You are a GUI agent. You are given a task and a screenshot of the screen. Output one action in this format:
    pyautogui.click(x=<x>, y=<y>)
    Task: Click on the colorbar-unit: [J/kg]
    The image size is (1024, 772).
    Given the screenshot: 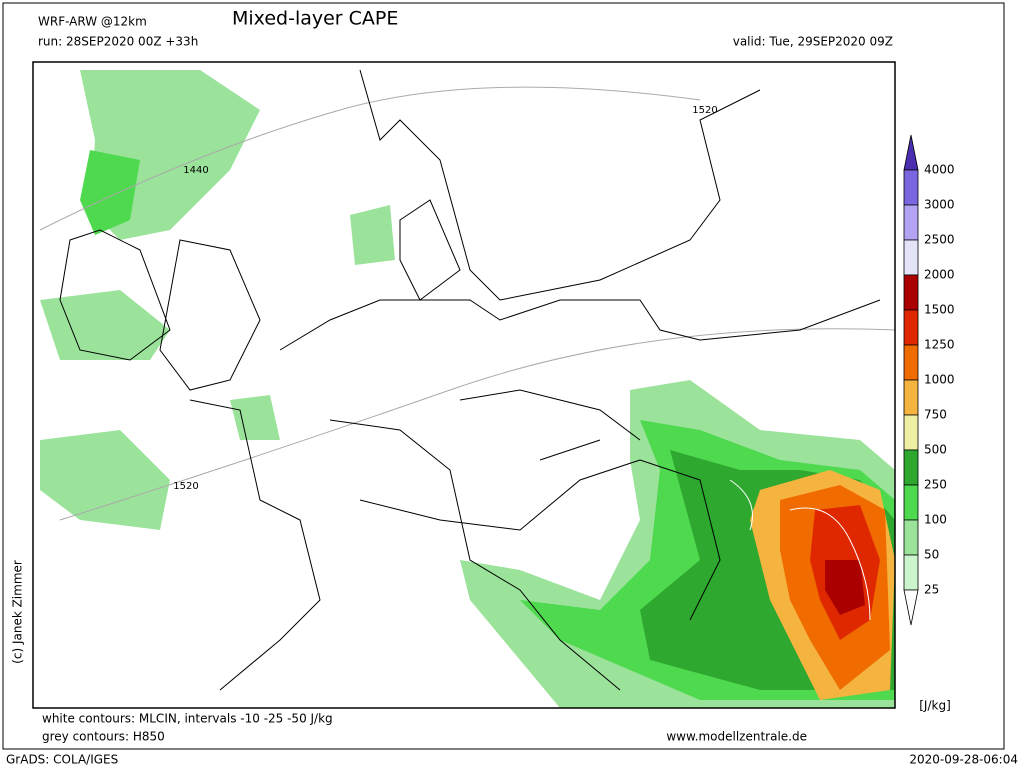 What is the action you would take?
    pyautogui.click(x=935, y=706)
    